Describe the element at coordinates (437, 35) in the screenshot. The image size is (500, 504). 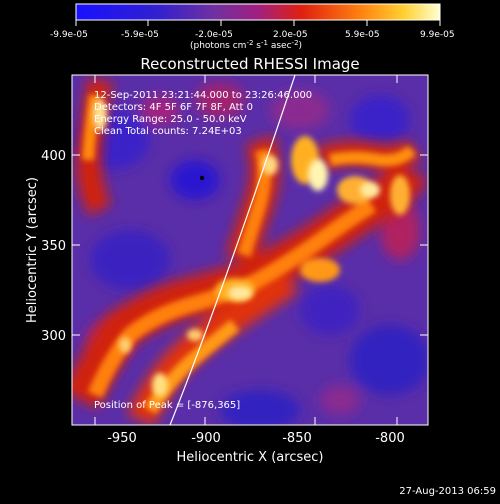
I see `colorbar-tick-label: 9.9e-05` at that location.